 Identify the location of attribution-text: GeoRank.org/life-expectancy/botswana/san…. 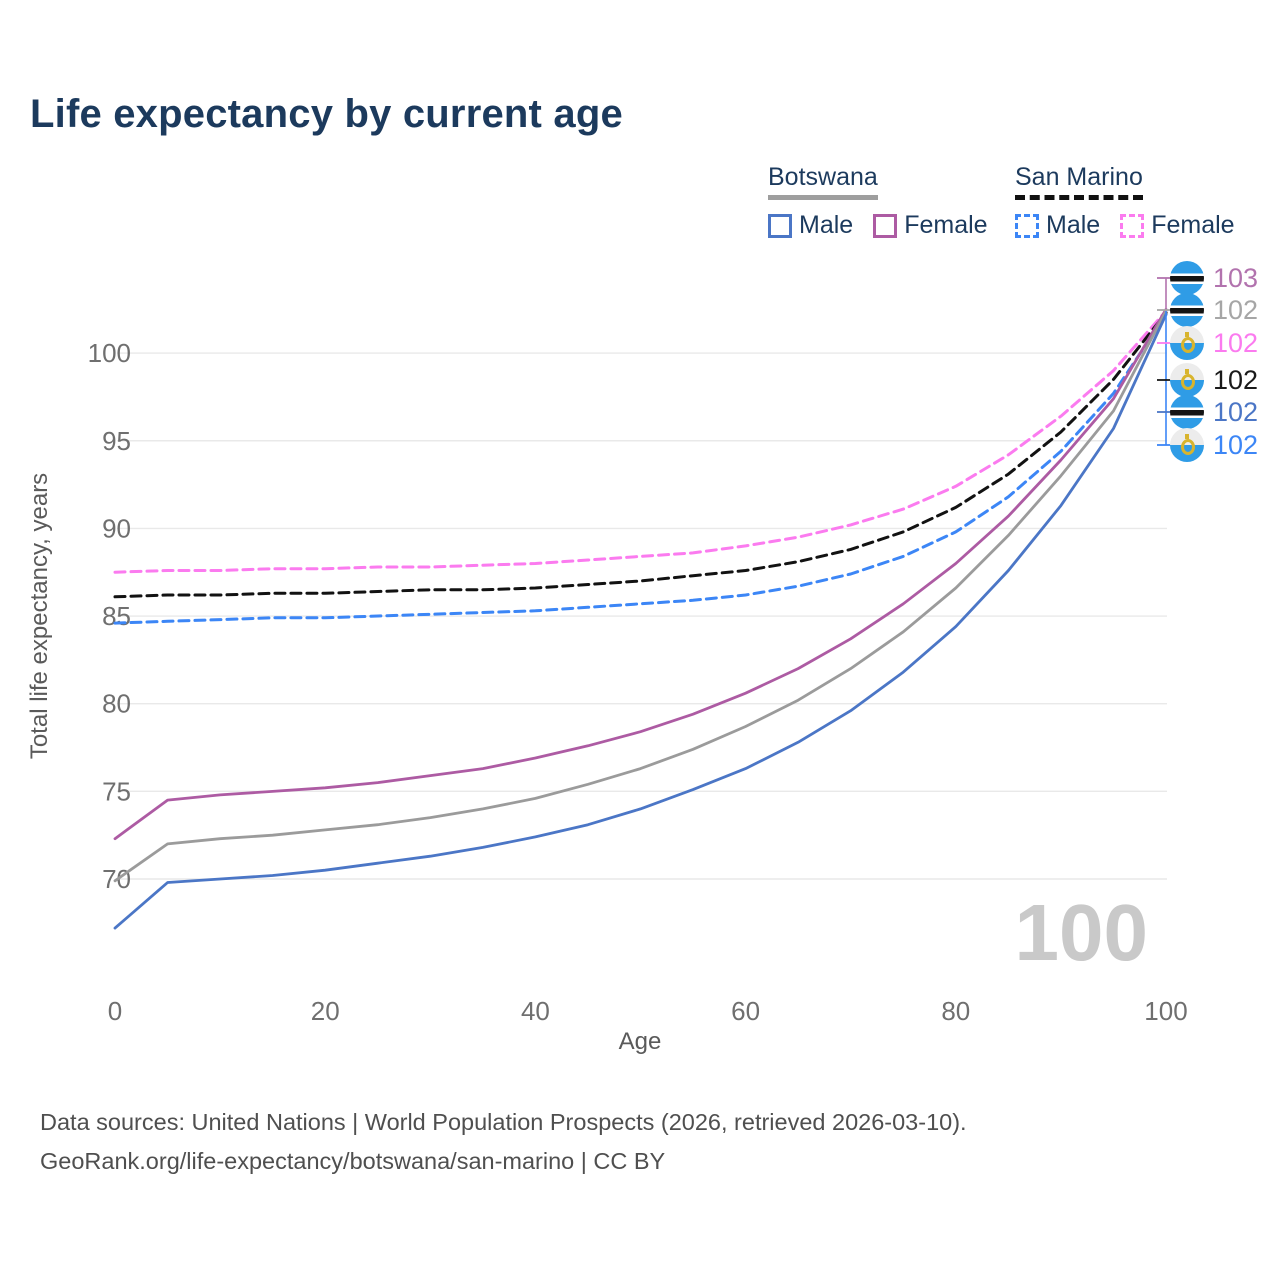
(353, 1161).